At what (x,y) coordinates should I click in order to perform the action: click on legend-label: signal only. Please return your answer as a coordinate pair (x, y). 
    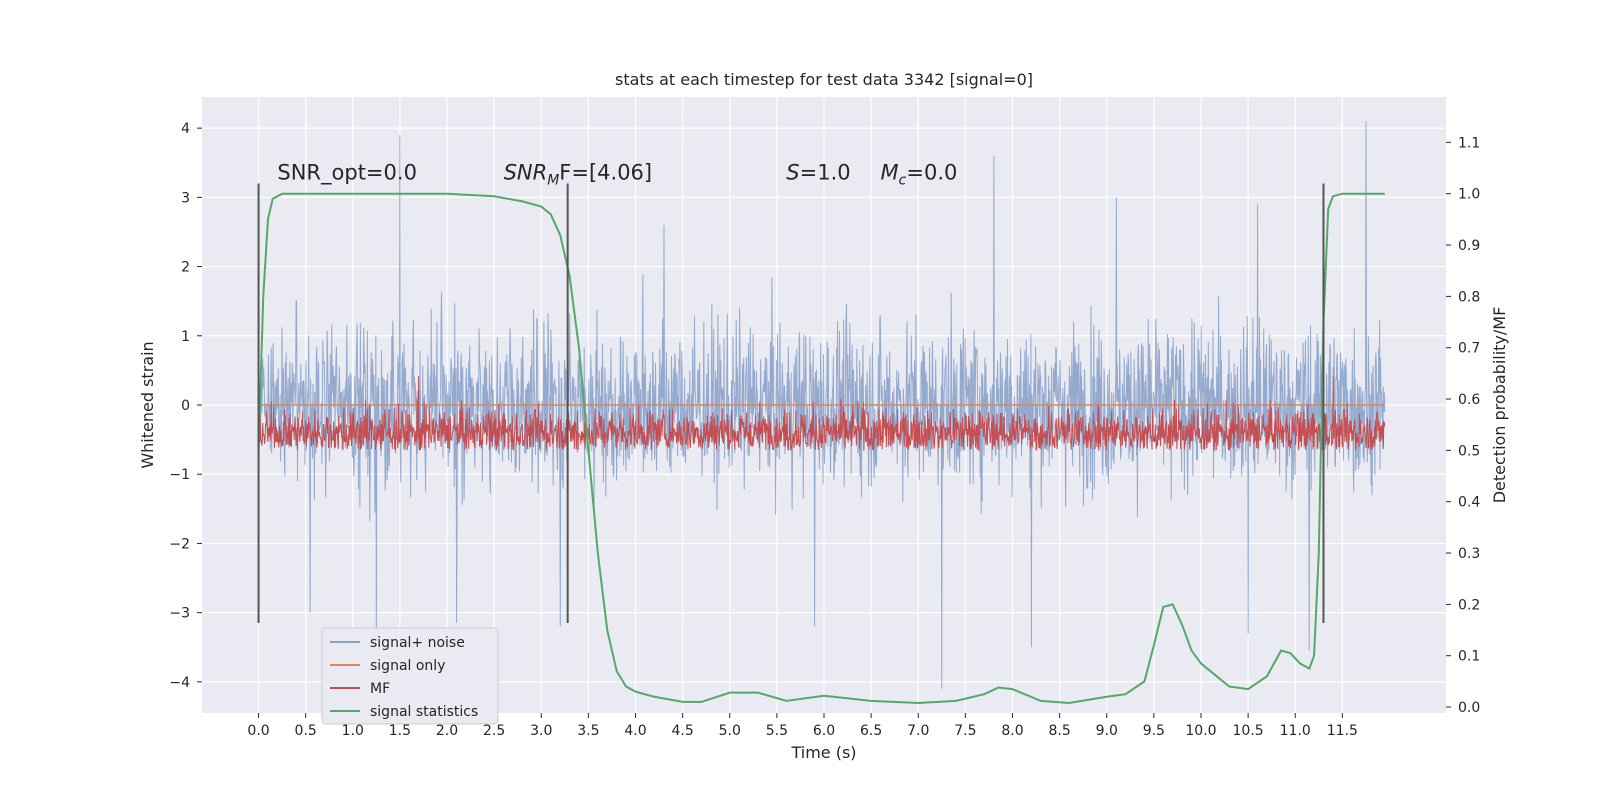
    Looking at the image, I should click on (407, 666).